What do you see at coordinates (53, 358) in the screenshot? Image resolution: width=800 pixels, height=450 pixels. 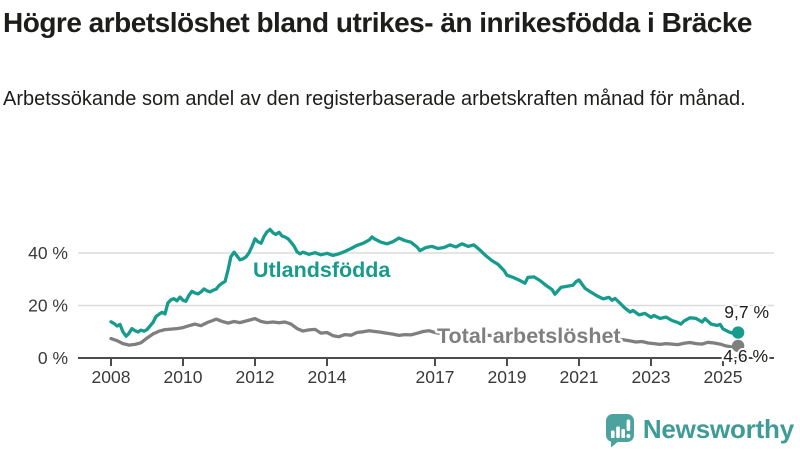 I see `y-tick-label: 0 %` at bounding box center [53, 358].